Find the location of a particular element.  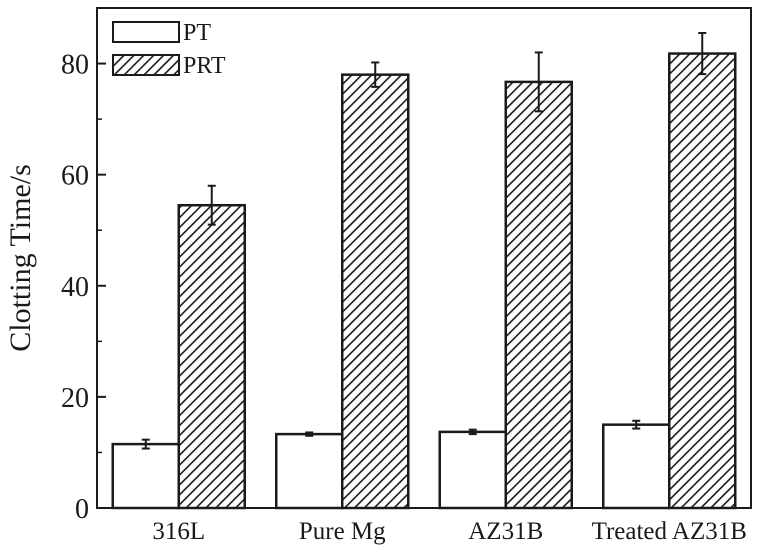

x-tick-label: Treated AZ31B is located at coordinates (669, 531).